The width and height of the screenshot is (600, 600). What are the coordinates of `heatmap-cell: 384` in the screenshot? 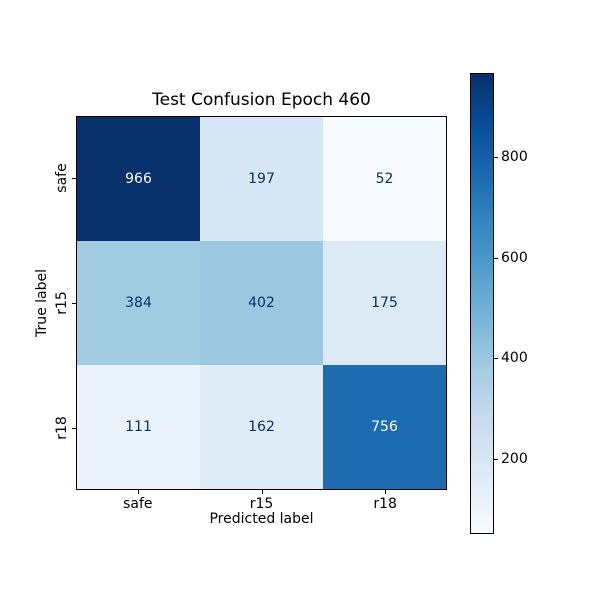 It's located at (138, 303).